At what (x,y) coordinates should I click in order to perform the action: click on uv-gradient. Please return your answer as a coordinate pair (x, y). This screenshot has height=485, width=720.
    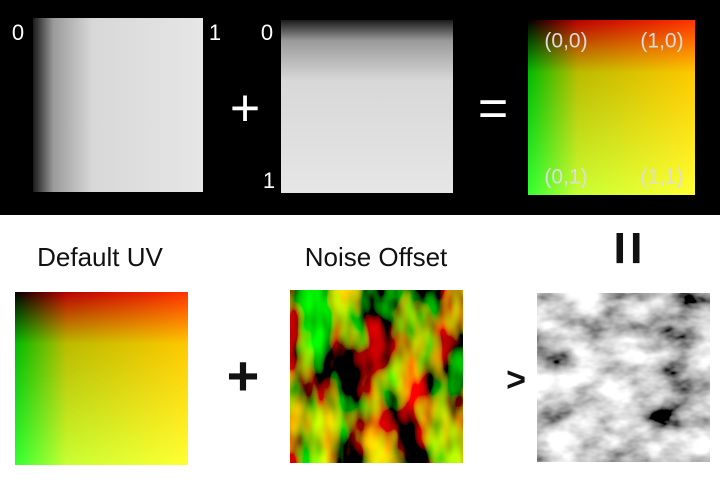
    Looking at the image, I should click on (611, 107).